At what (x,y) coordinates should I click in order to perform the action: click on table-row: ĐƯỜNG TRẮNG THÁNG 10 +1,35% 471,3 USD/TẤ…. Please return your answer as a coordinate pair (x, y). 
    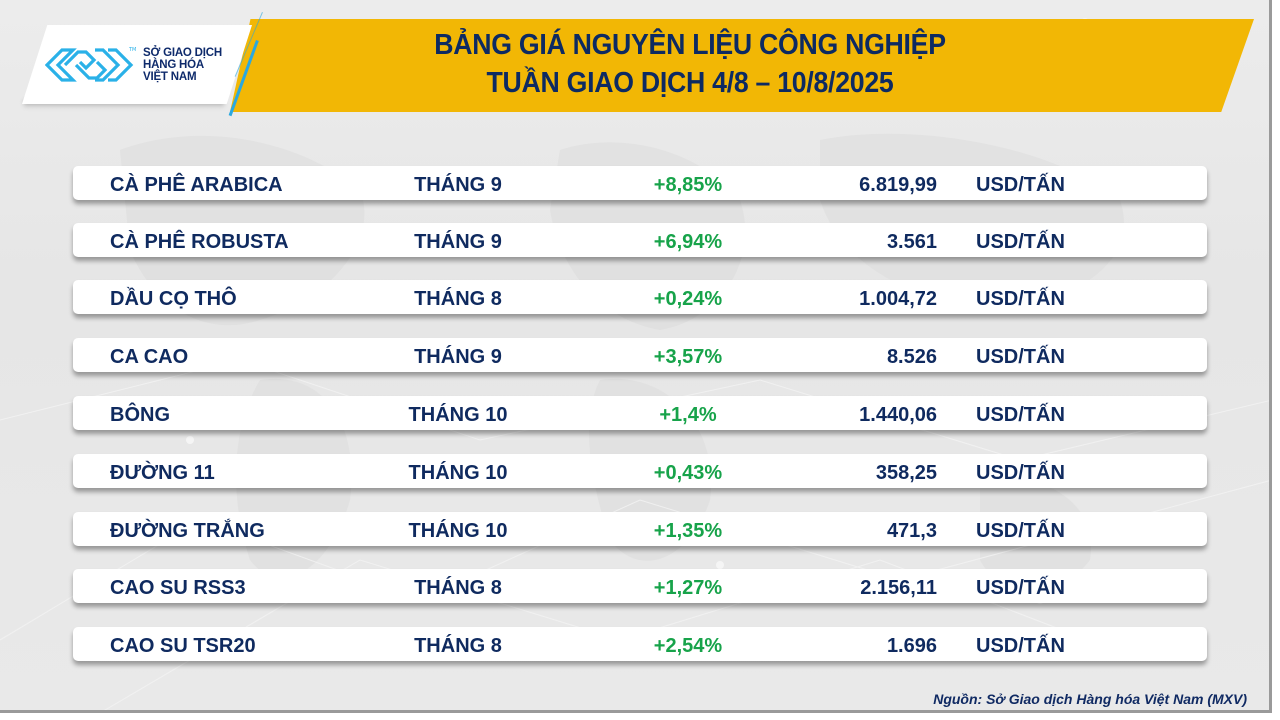
    Looking at the image, I should click on (640, 529).